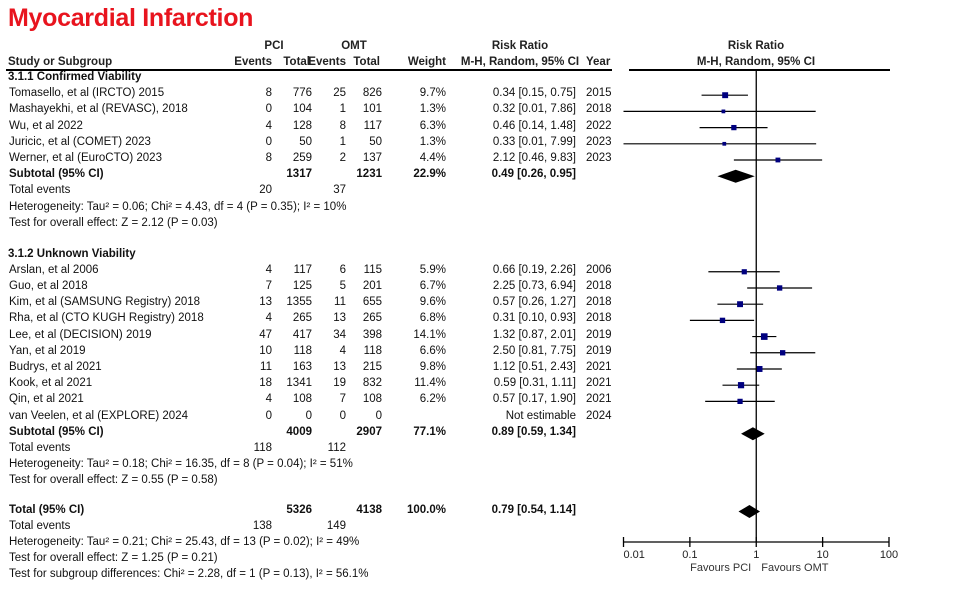  I want to click on study-name: Lee, et al (DECISION) 2019, so click(80, 334).